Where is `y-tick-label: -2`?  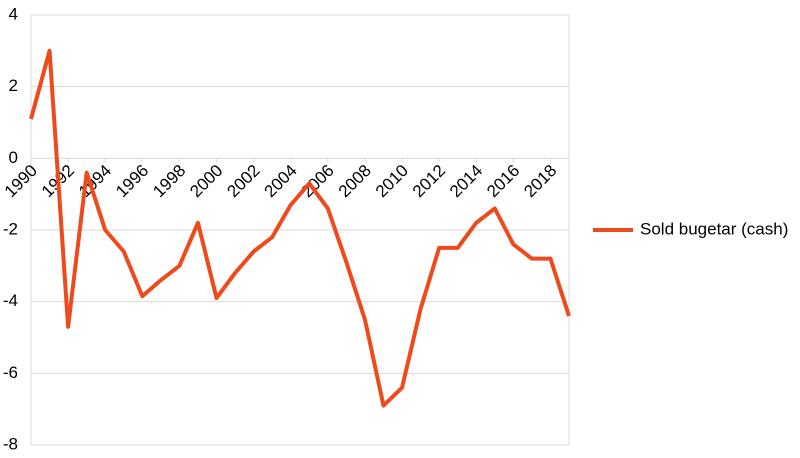
y-tick-label: -2 is located at coordinates (10, 228).